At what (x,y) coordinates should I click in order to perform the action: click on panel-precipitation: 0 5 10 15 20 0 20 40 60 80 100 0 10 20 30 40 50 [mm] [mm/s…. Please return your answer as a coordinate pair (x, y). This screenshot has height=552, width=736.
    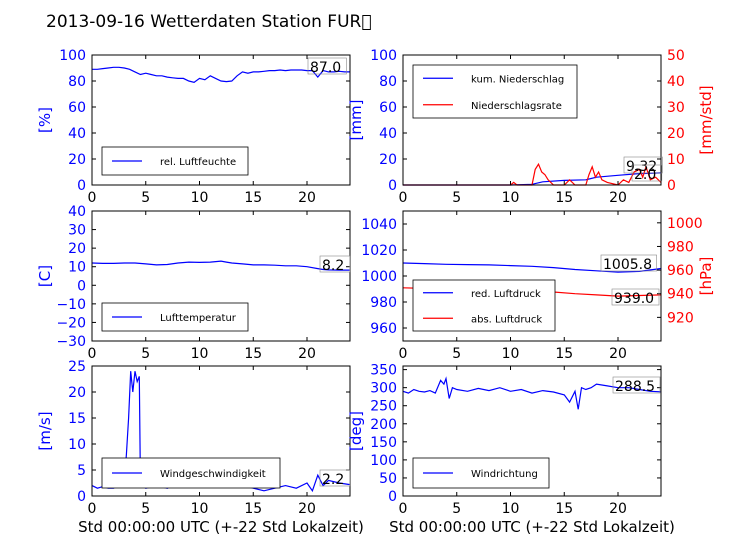
    Looking at the image, I should click on (531, 127).